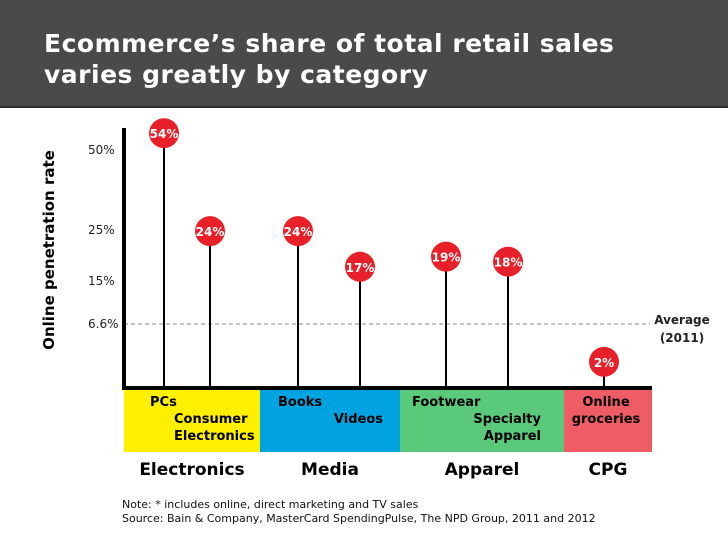 The image size is (728, 546). I want to click on value-label: 19%, so click(446, 258).